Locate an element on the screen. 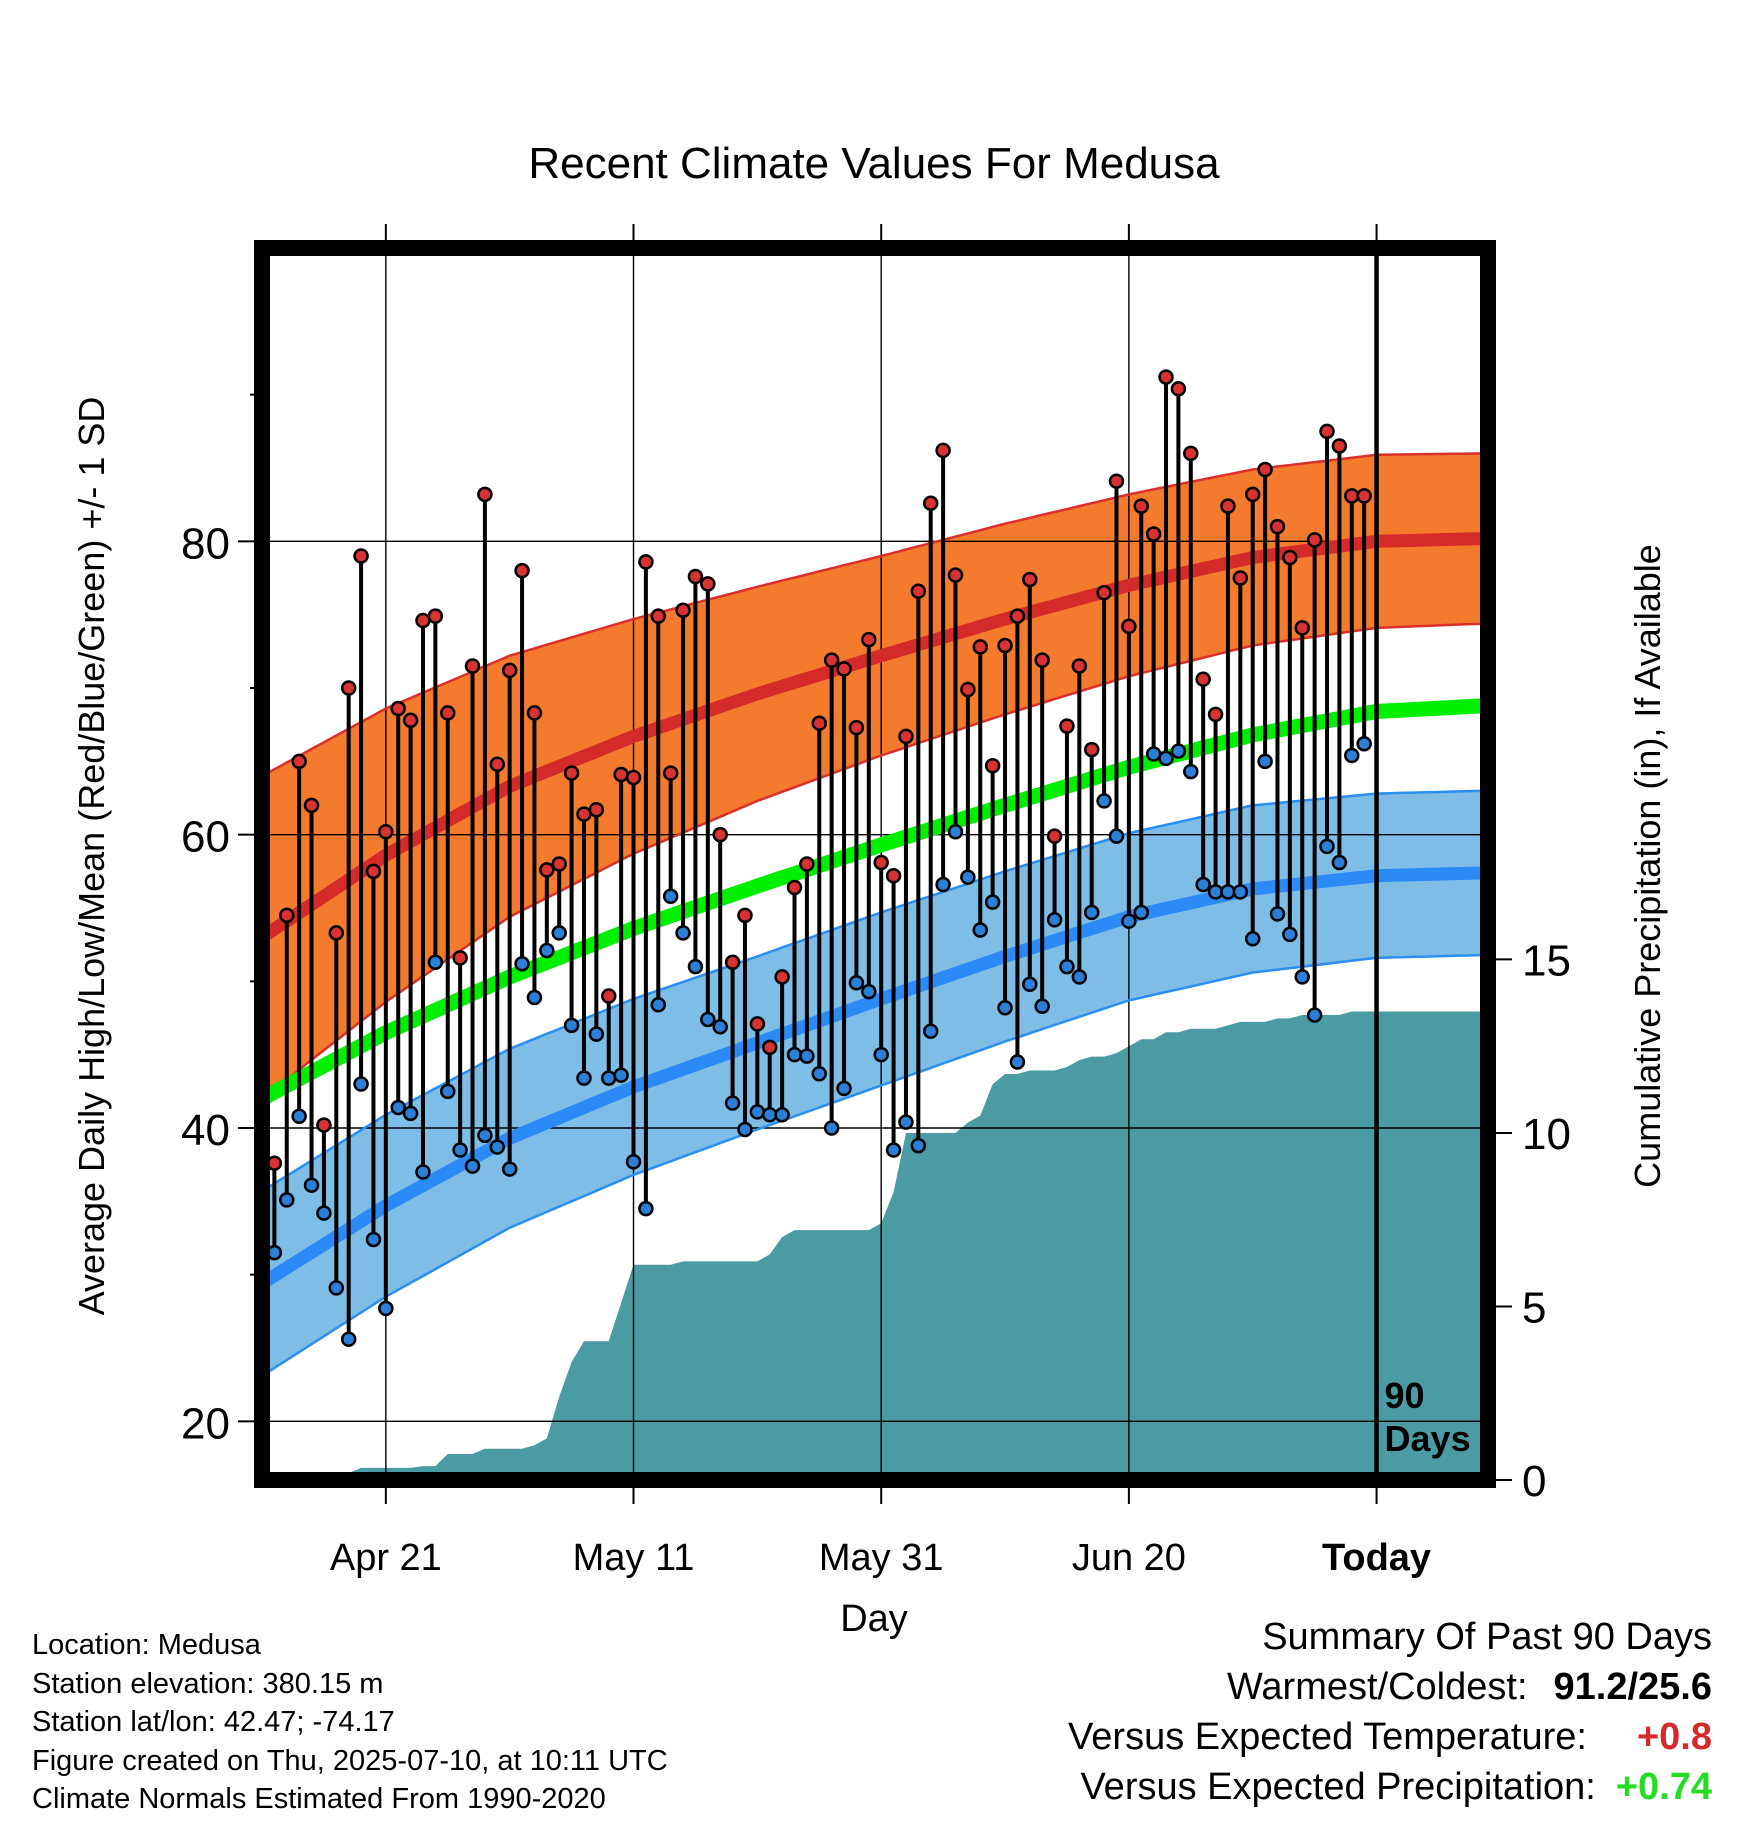 This screenshot has width=1748, height=1828. temp-label: Versus Expected Temperature: is located at coordinates (1327, 1737).